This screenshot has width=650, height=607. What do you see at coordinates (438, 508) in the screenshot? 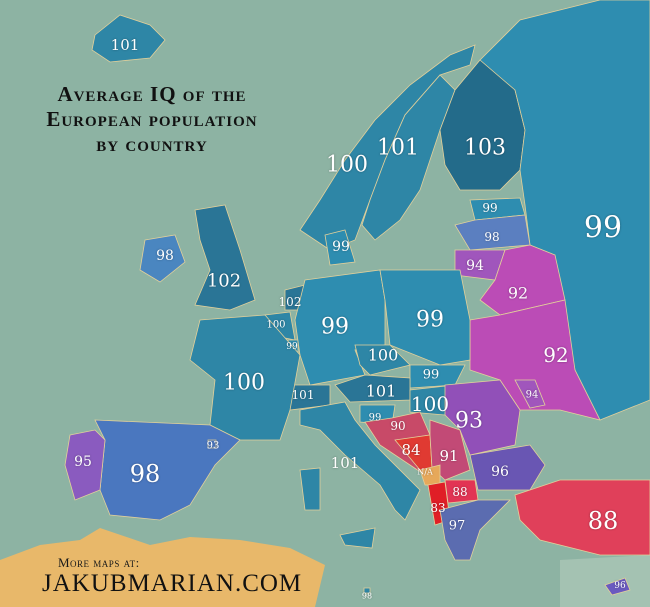
I see `value-label-albania: 83` at bounding box center [438, 508].